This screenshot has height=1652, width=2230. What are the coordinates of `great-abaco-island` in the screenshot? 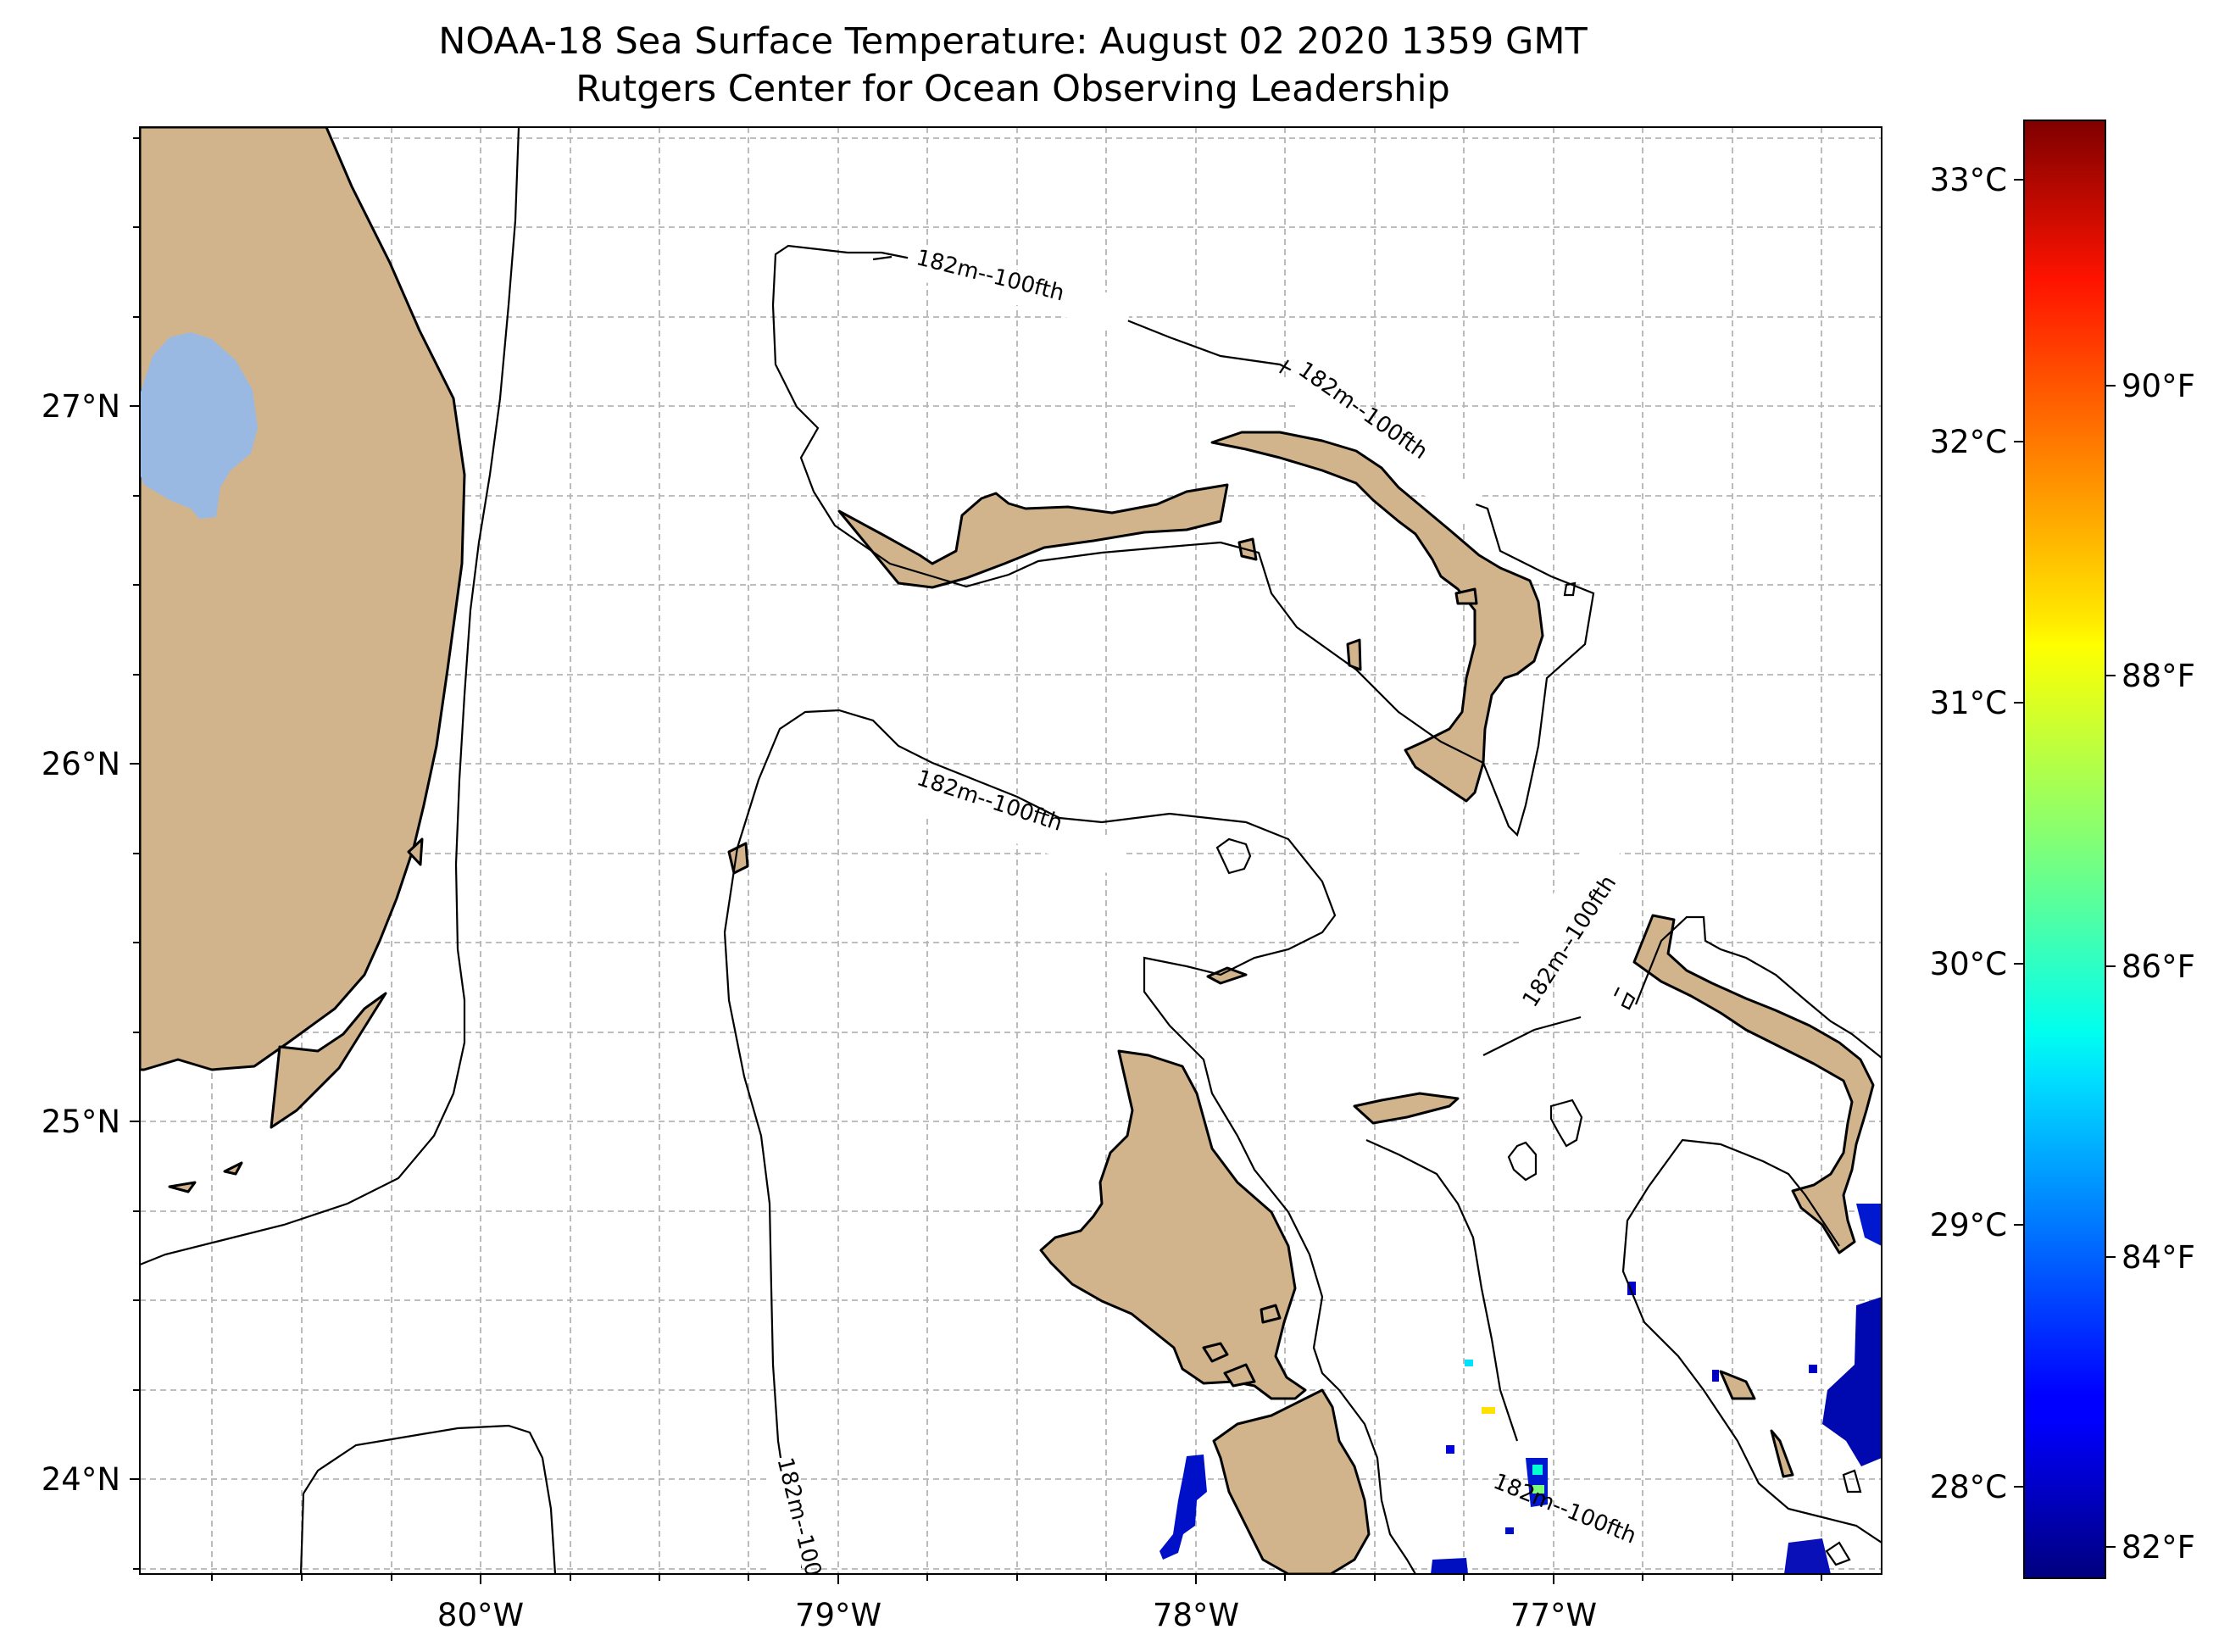 It's located at (1377, 617).